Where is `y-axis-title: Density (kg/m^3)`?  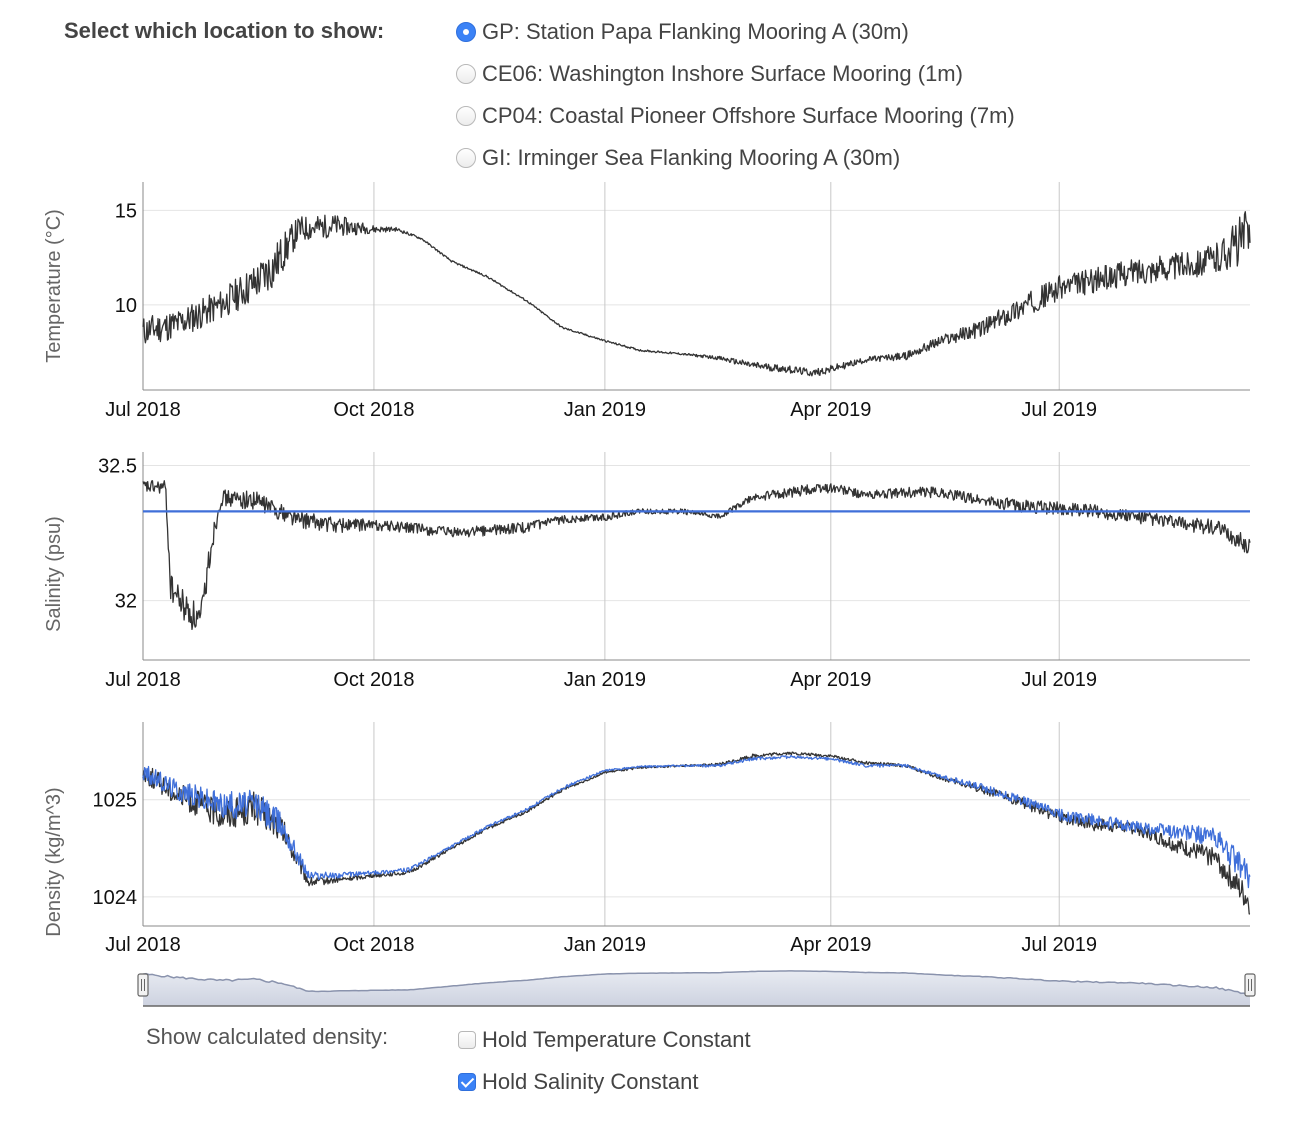 y-axis-title: Density (kg/m^3) is located at coordinates (54, 861).